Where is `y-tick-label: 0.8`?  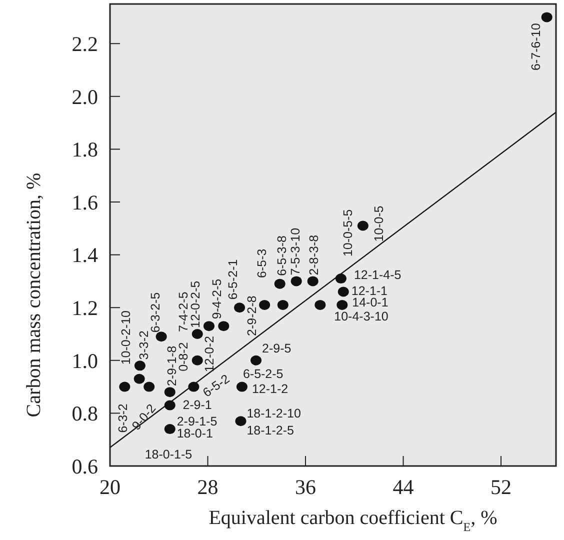 y-tick-label: 0.8 is located at coordinates (85, 414).